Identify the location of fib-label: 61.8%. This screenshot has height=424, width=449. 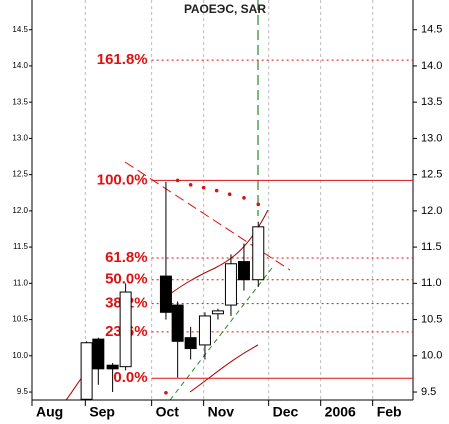
(126, 257).